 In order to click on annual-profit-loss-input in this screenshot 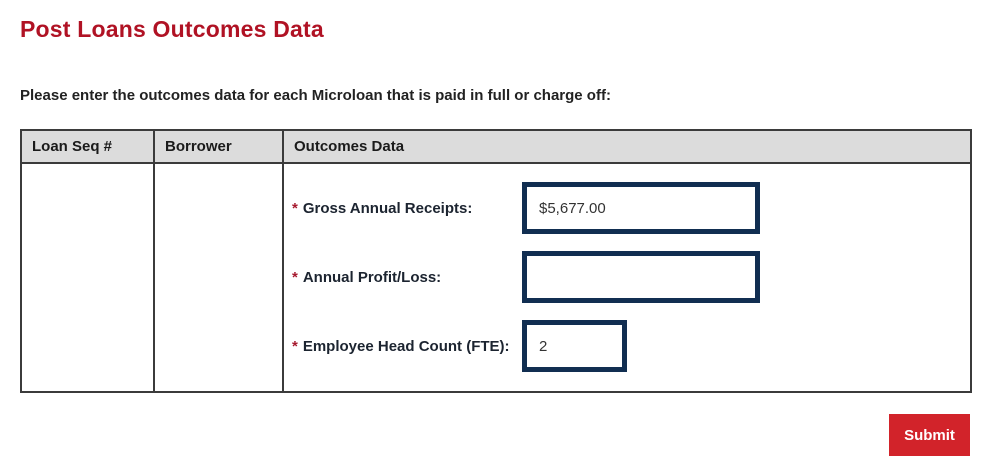, I will do `click(641, 277)`.